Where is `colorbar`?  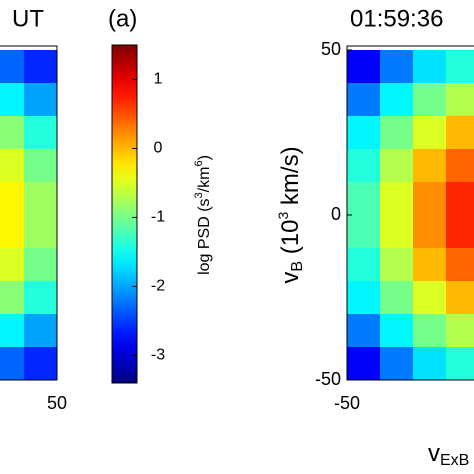
colorbar is located at coordinates (124, 214).